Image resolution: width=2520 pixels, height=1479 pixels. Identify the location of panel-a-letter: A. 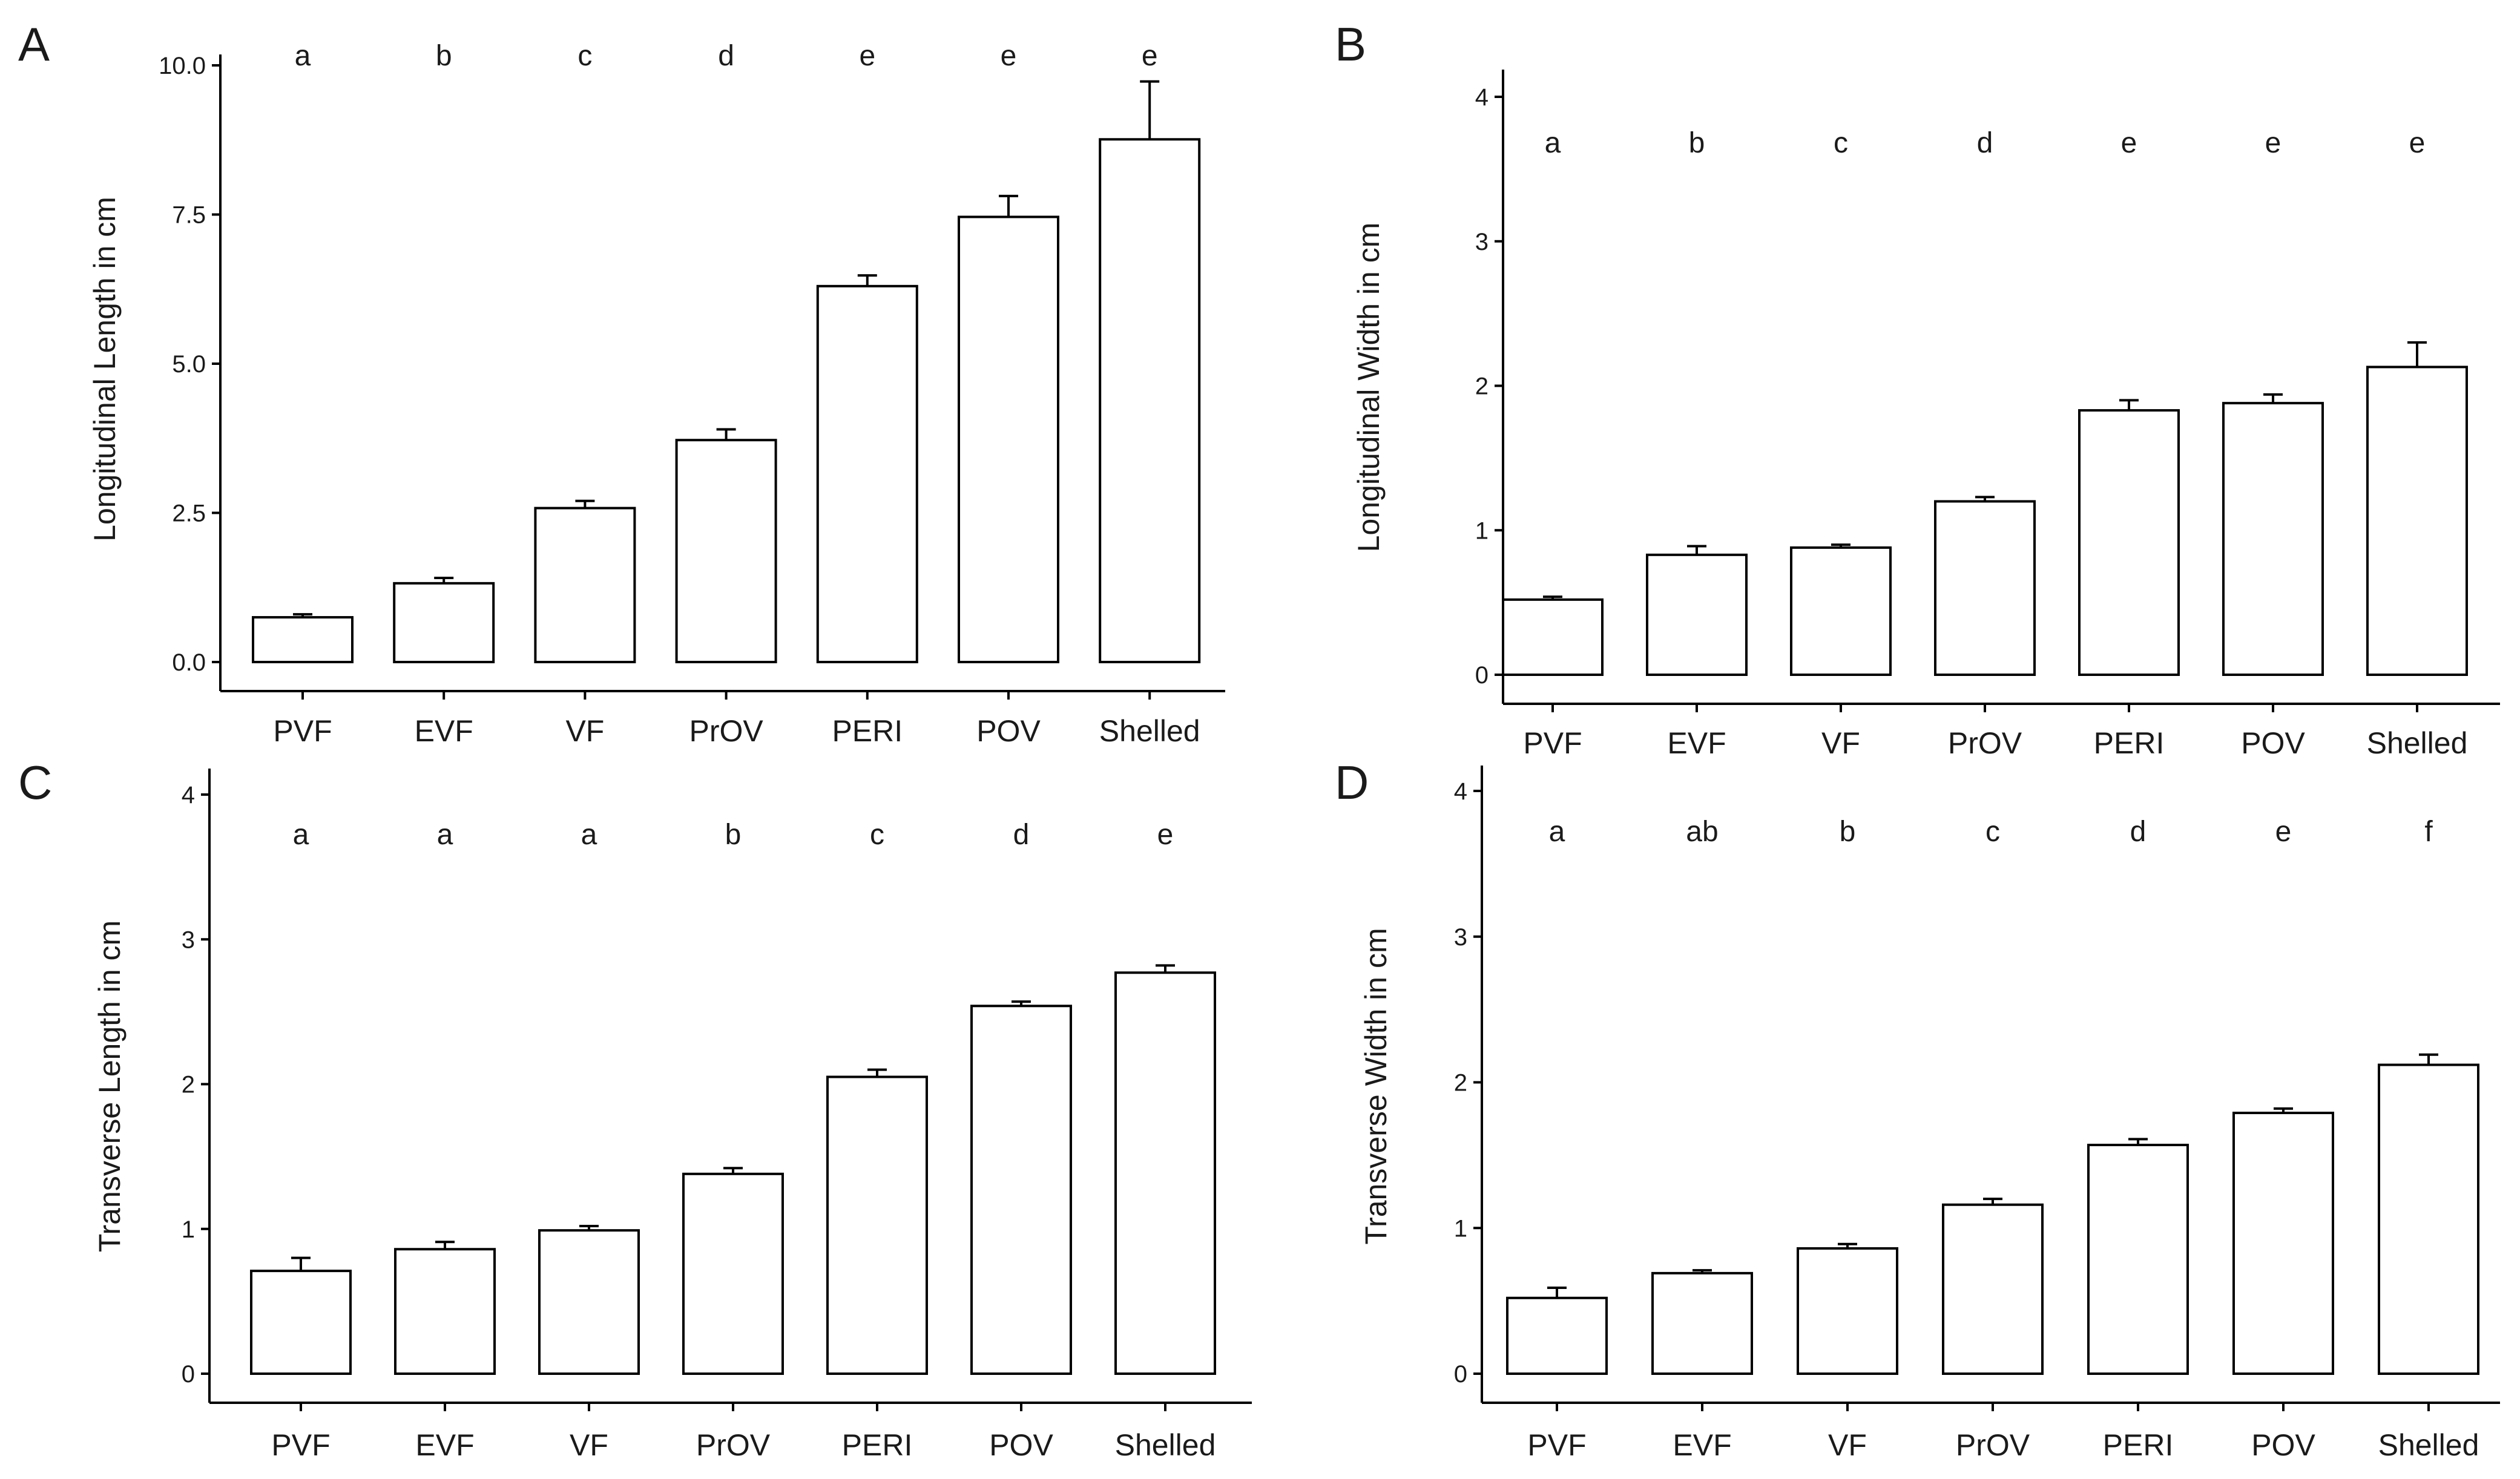
(34, 44).